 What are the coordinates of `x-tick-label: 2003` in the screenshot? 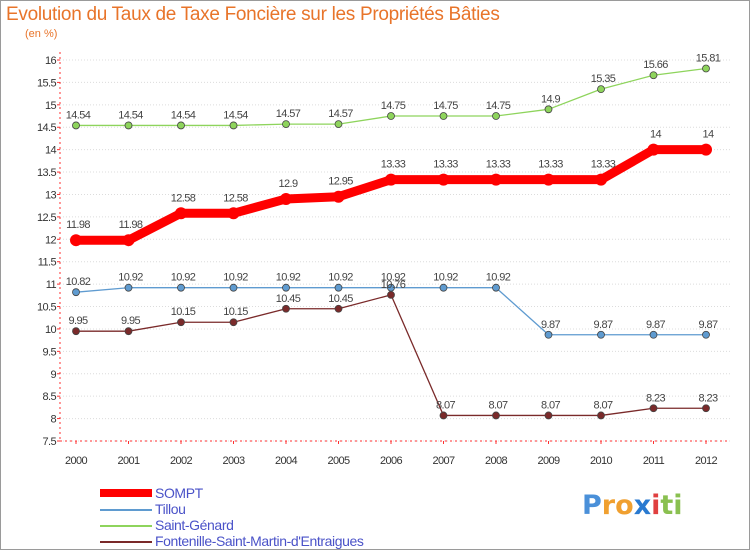 It's located at (233, 461).